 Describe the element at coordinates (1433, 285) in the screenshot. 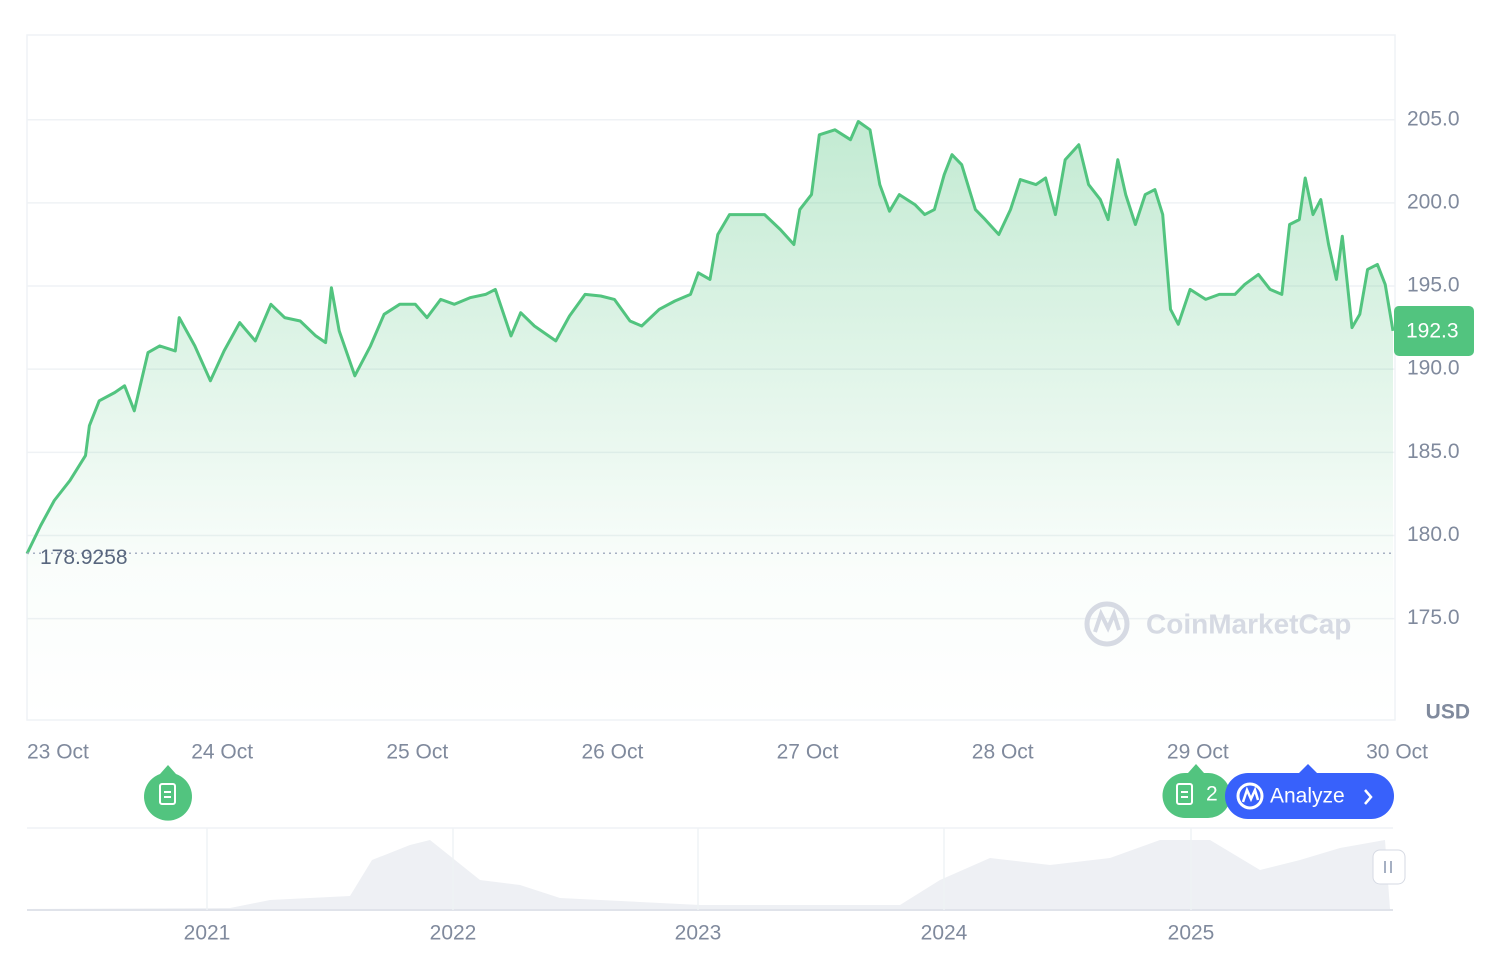

I see `y-tick-label: 195.0` at that location.